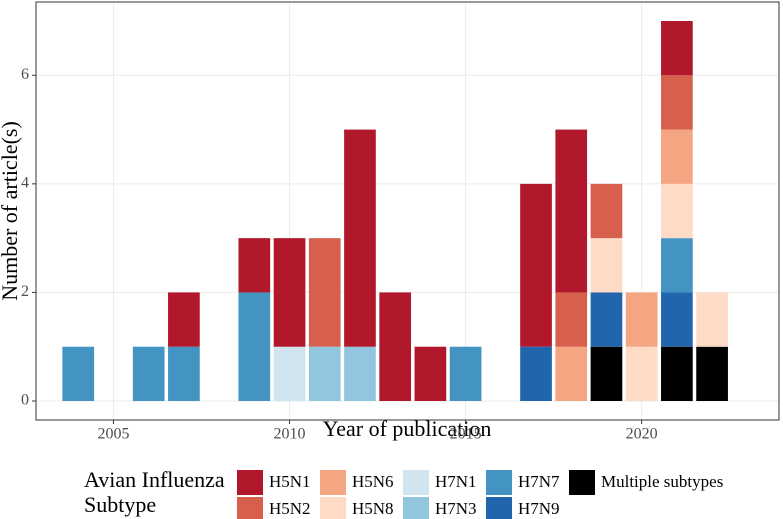 This screenshot has height=519, width=783. What do you see at coordinates (466, 434) in the screenshot?
I see `x-tick-label: 2015` at bounding box center [466, 434].